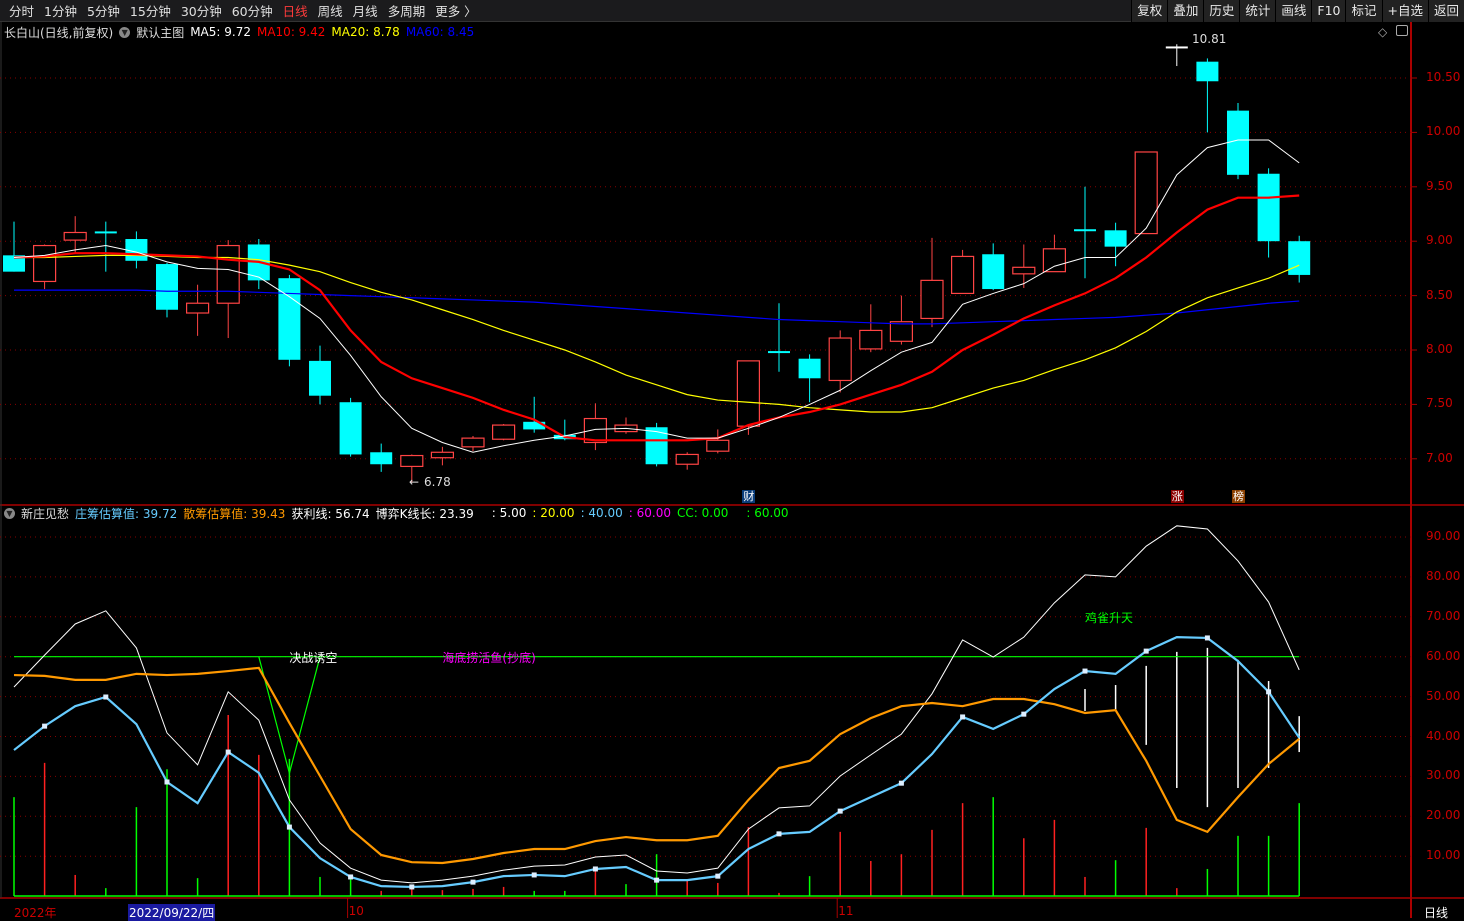 This screenshot has height=921, width=1464. What do you see at coordinates (703, 513) in the screenshot?
I see `cc-value: CC: 0.00` at bounding box center [703, 513].